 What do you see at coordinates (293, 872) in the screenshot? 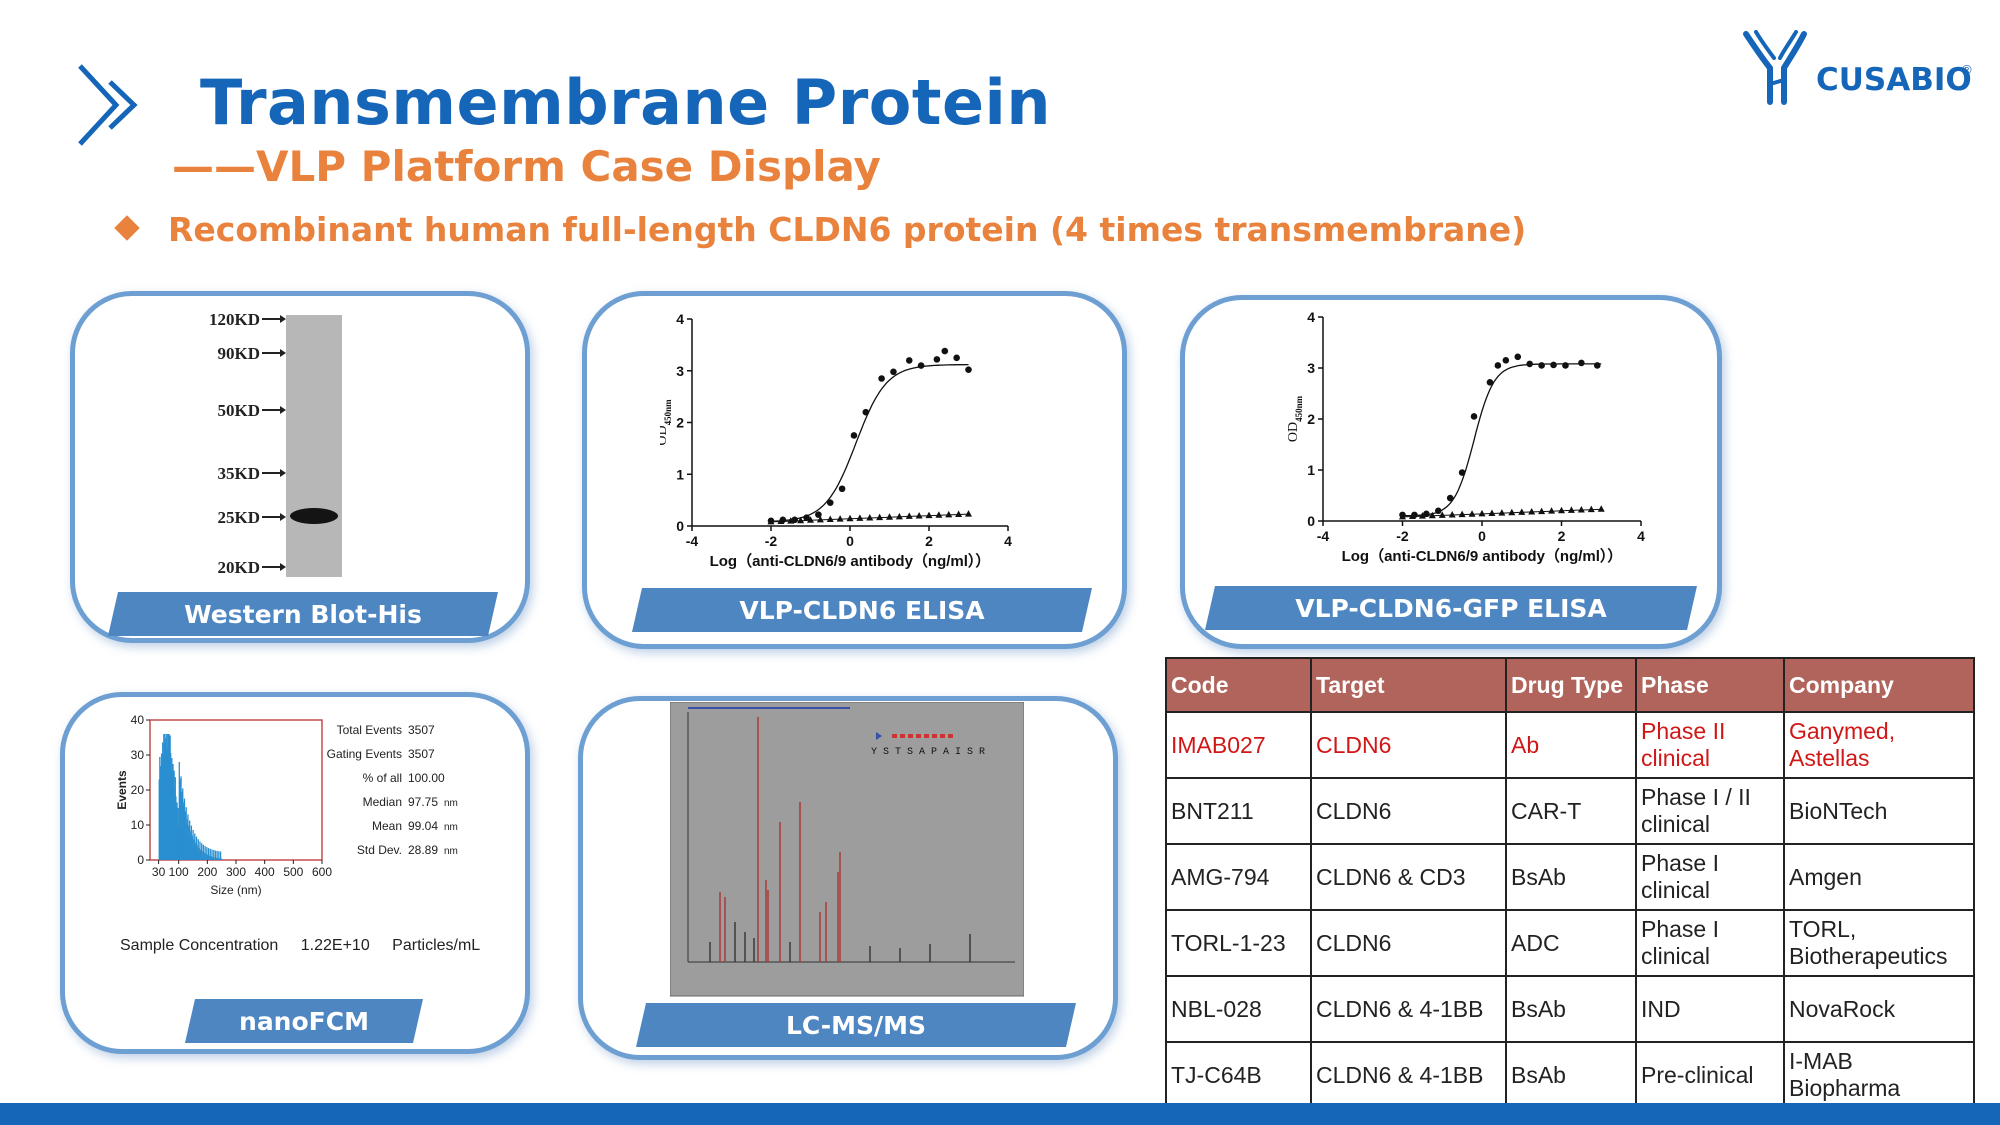
I see `x-tick-label: 500` at bounding box center [293, 872].